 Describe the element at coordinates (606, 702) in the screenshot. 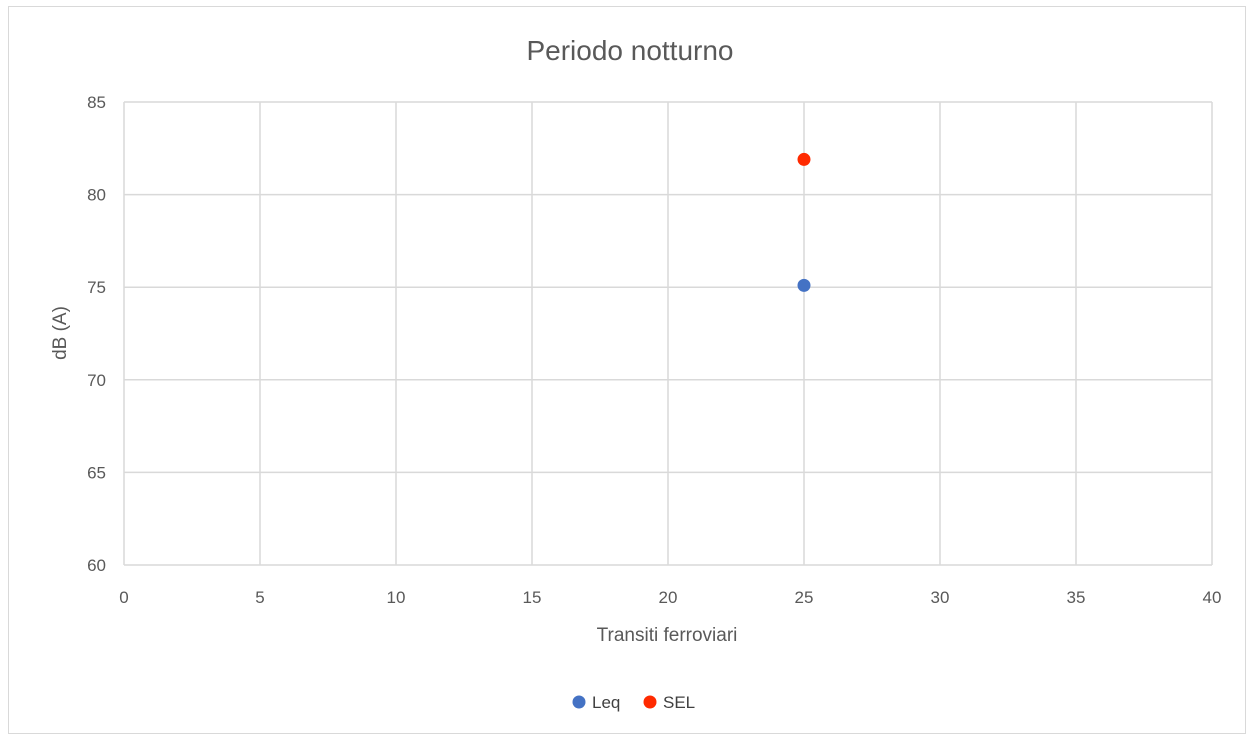

I see `legend-label-leq: Leq` at that location.